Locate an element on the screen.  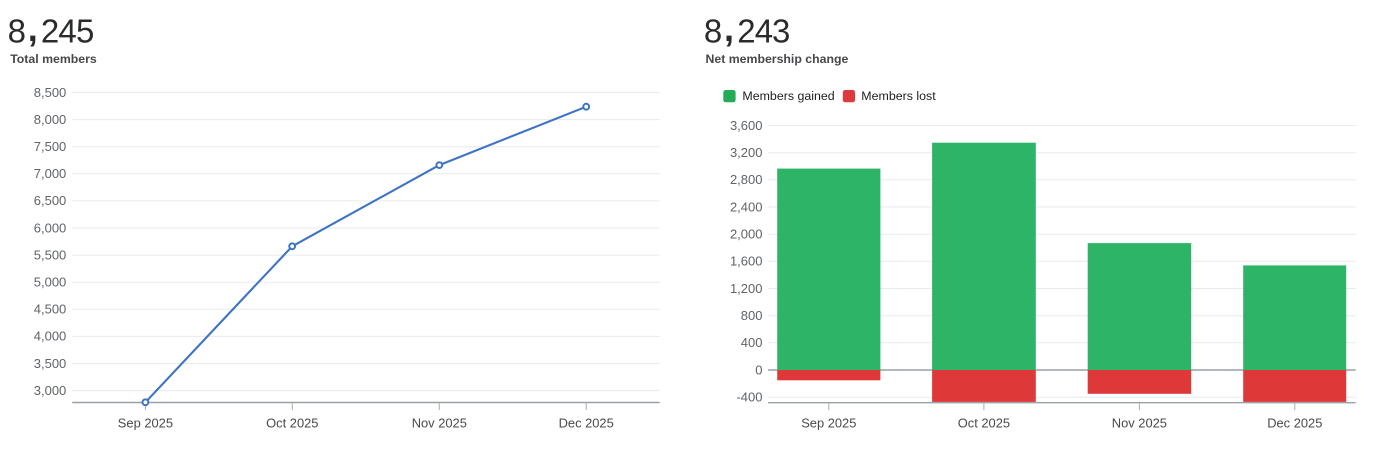
svg-text: 5,000 is located at coordinates (50, 282).